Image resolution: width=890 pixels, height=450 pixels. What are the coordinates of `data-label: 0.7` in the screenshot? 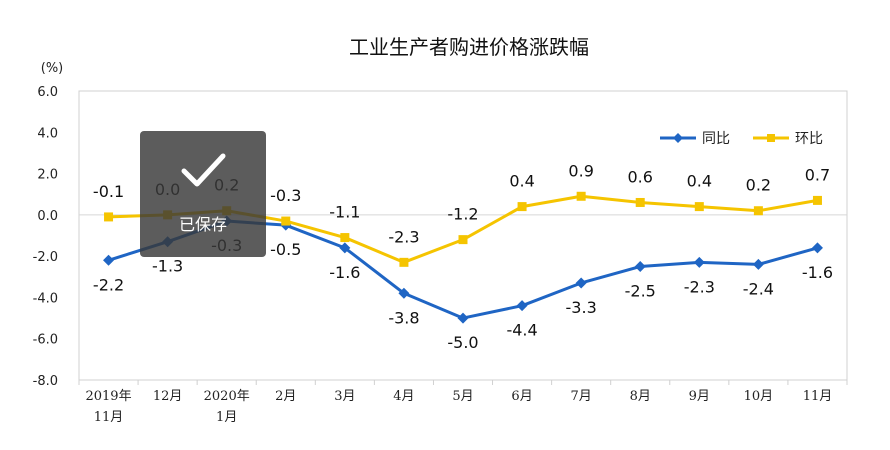 It's located at (817, 174).